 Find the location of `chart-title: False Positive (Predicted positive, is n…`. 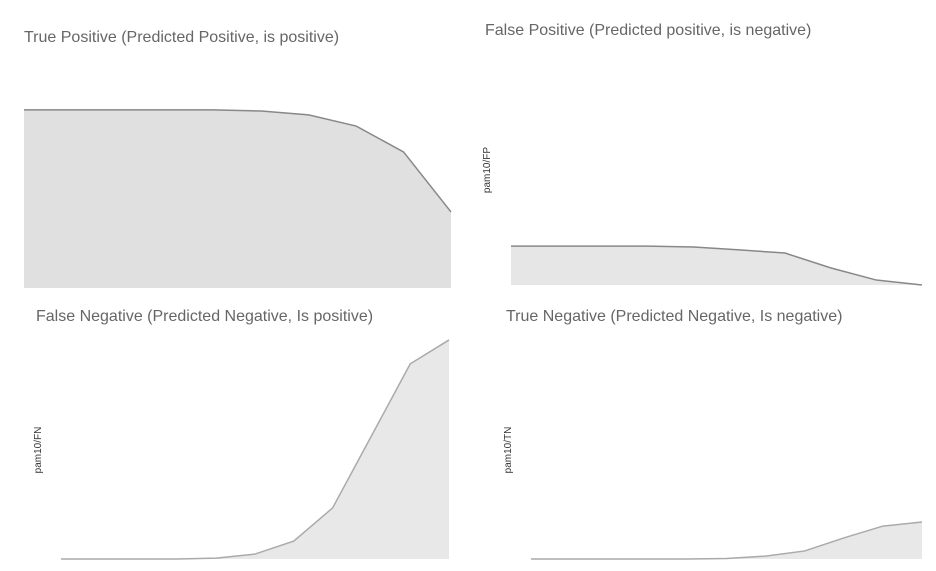

chart-title: False Positive (Predicted positive, is n… is located at coordinates (648, 30).